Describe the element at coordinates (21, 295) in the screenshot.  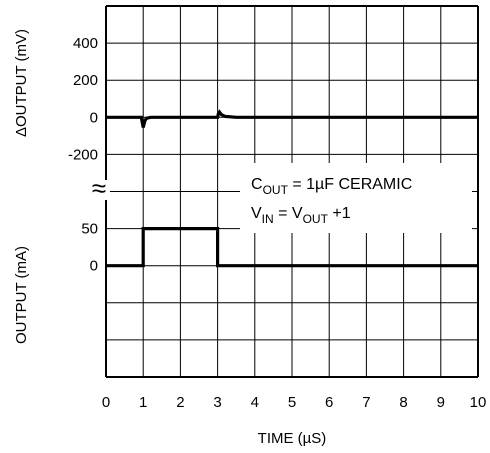
I see `y-axis-title-bottom: OUTPUT (mA)` at that location.